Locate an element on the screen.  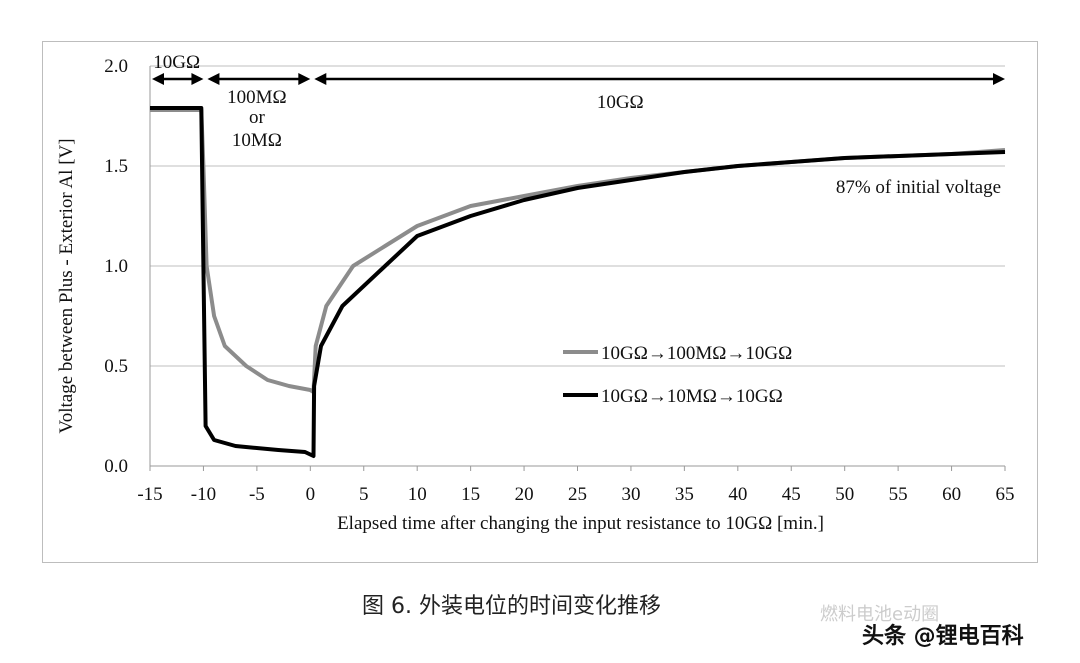
x-tick-label: 10 is located at coordinates (417, 494).